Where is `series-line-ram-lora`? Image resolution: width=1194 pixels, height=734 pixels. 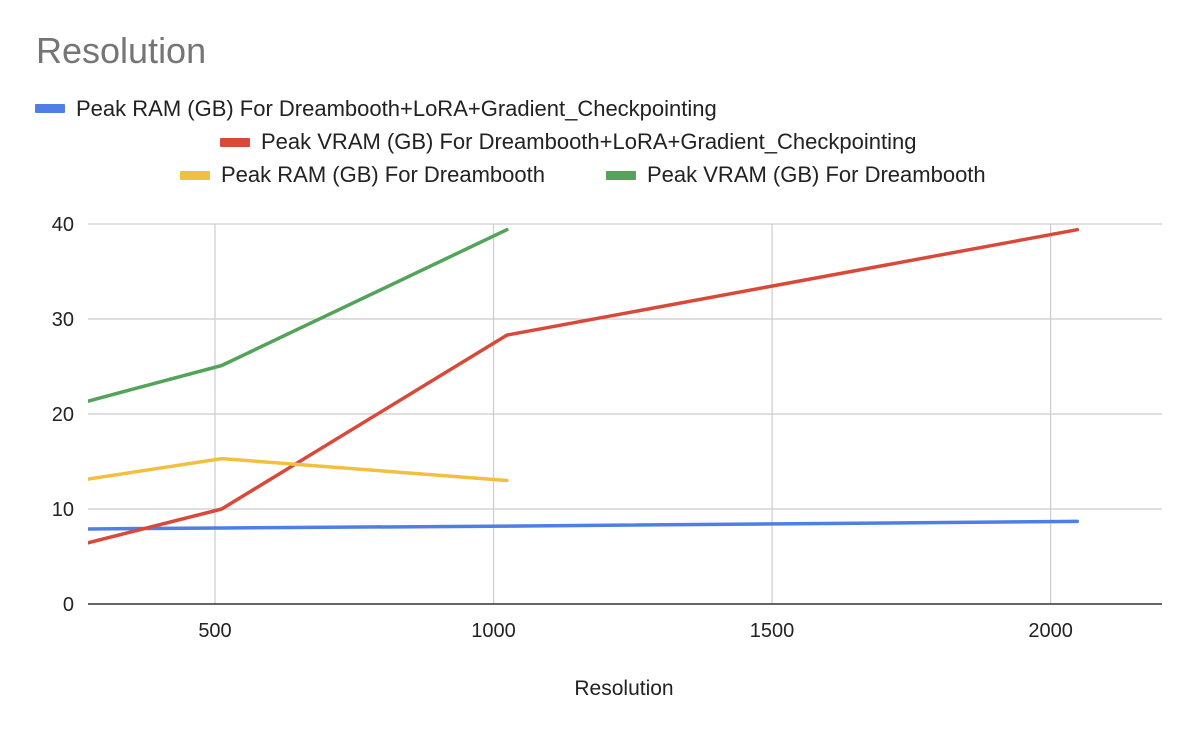 series-line-ram-lora is located at coordinates (584, 525).